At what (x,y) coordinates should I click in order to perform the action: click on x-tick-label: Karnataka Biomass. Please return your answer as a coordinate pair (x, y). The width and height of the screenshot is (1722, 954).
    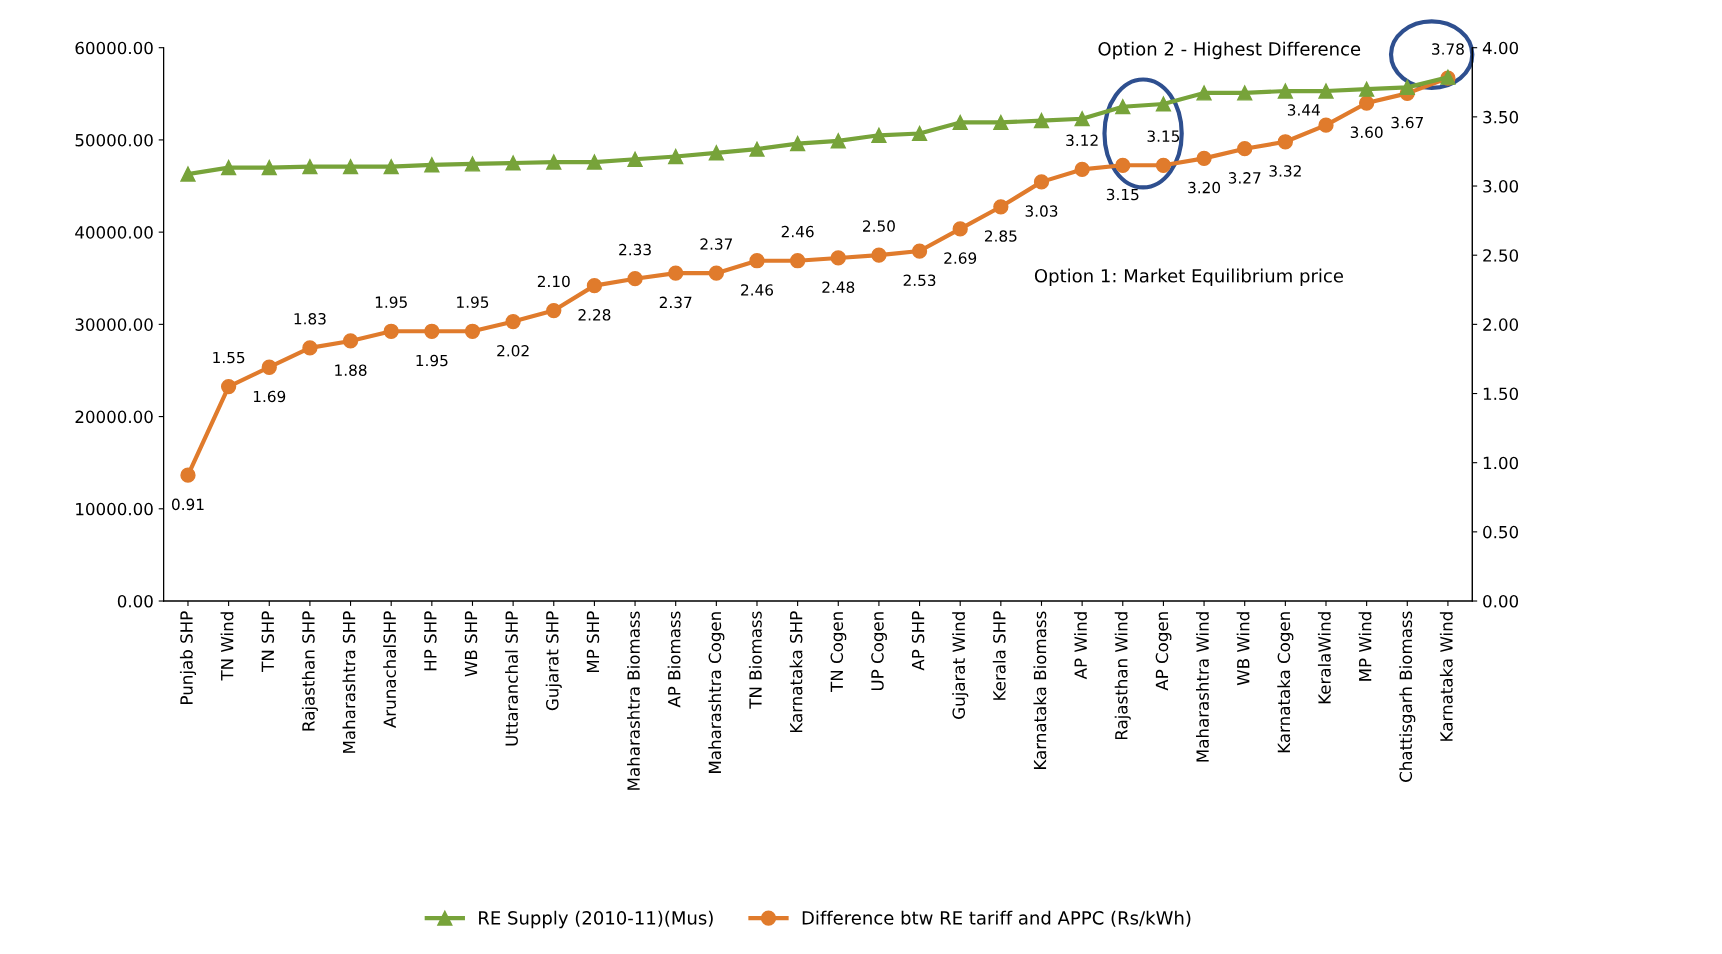
    Looking at the image, I should click on (1040, 690).